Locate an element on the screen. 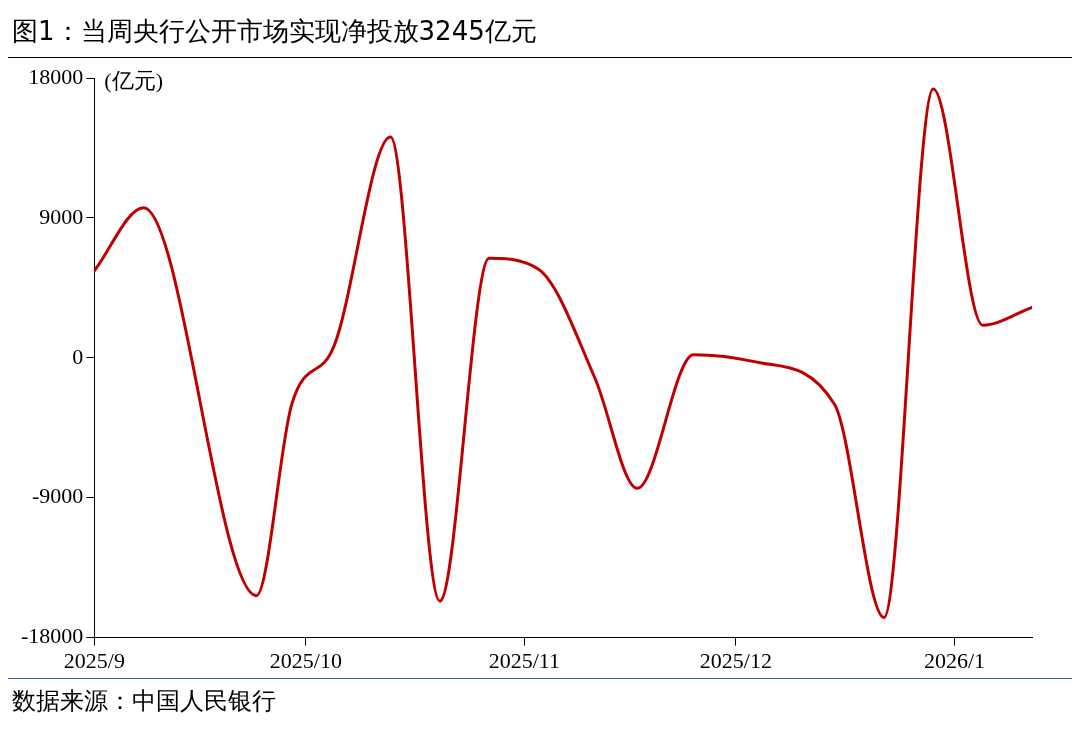 This screenshot has height=749, width=1080. source-note: 数据来源：中国人民银行 is located at coordinates (144, 701).